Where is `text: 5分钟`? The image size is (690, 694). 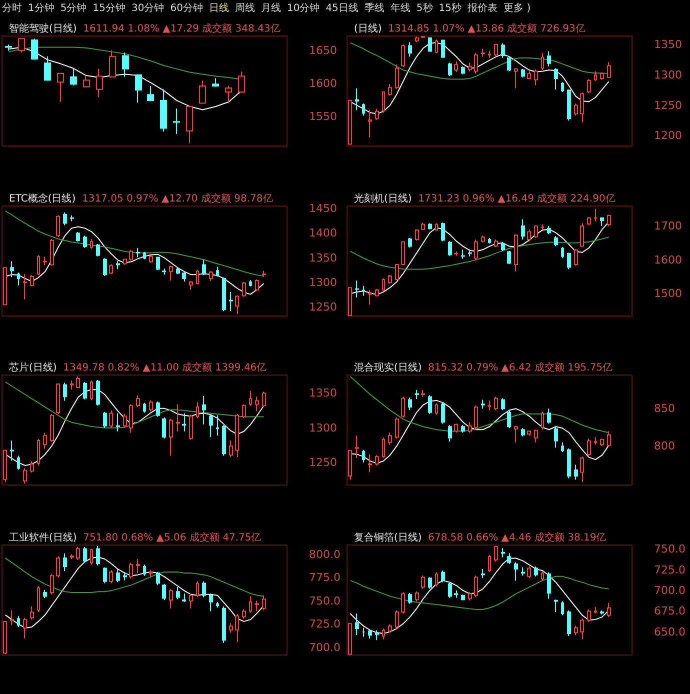
text: 5分钟 is located at coordinates (73, 8).